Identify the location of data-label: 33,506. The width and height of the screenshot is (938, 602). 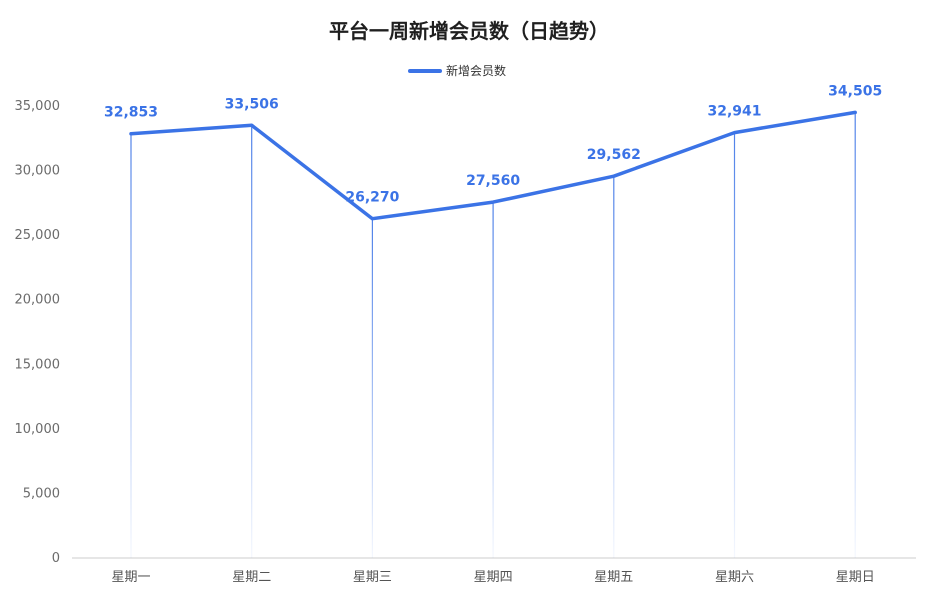
(252, 104).